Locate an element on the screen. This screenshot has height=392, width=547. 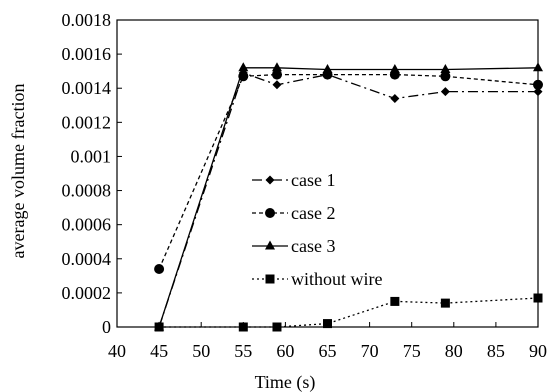
legend-item: case 3 is located at coordinates (293, 246).